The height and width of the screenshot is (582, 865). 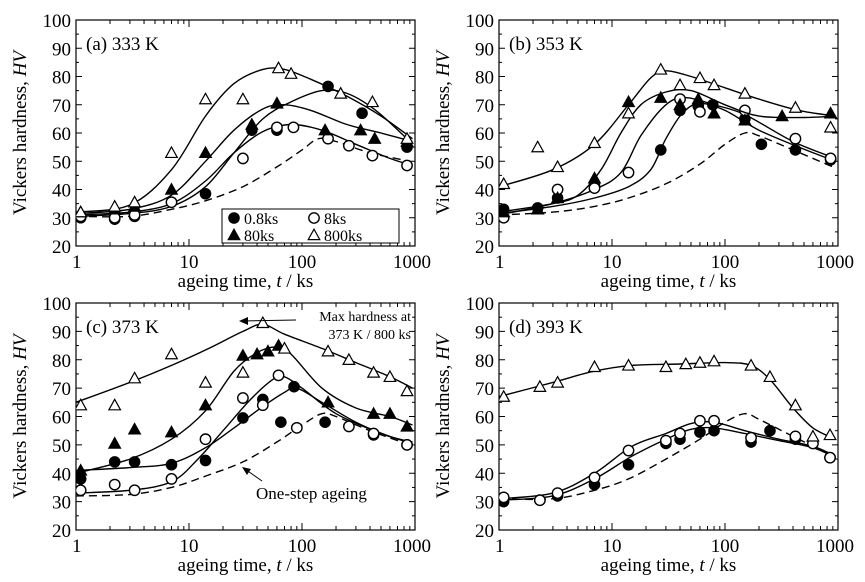 I want to click on y-tick-label: 70, so click(x=484, y=106).